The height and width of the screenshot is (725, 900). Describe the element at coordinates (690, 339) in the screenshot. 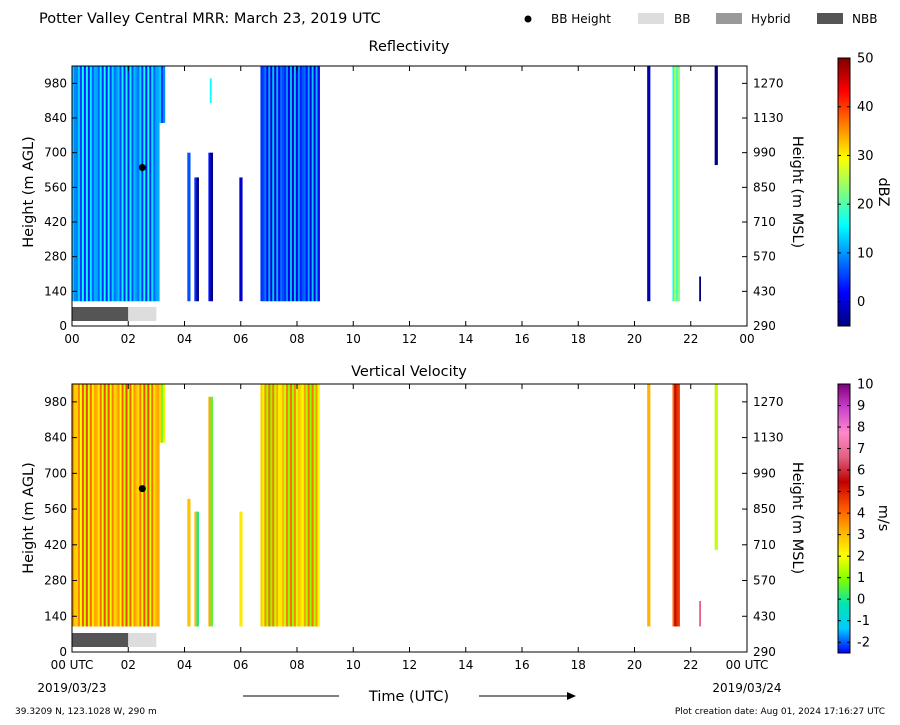

I see `x-tick-label: 22` at that location.